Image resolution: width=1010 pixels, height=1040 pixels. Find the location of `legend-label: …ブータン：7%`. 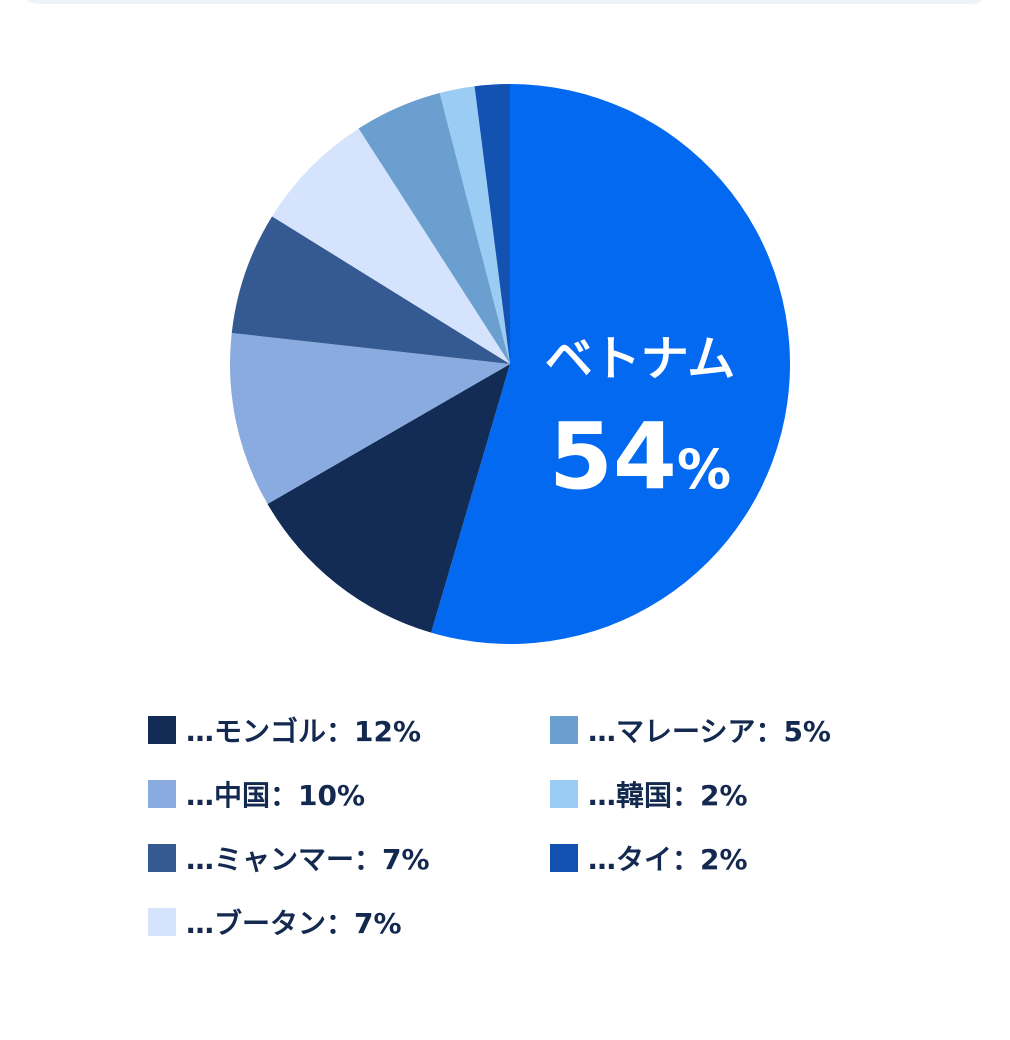

legend-label: …ブータン：7% is located at coordinates (294, 923).